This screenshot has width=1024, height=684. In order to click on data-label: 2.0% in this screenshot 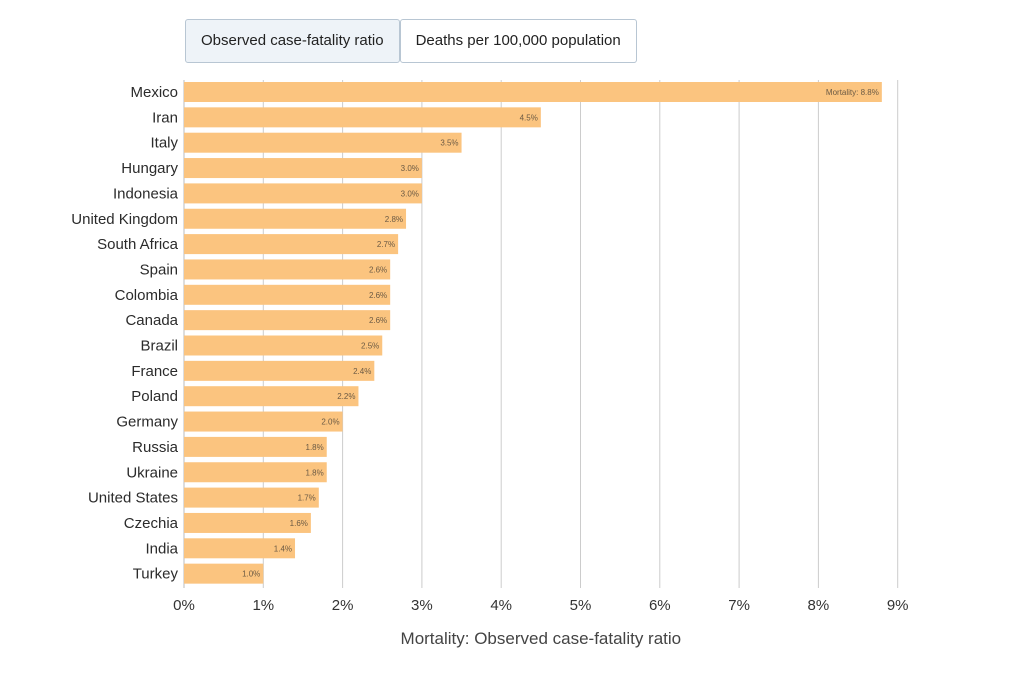, I will do `click(330, 422)`.